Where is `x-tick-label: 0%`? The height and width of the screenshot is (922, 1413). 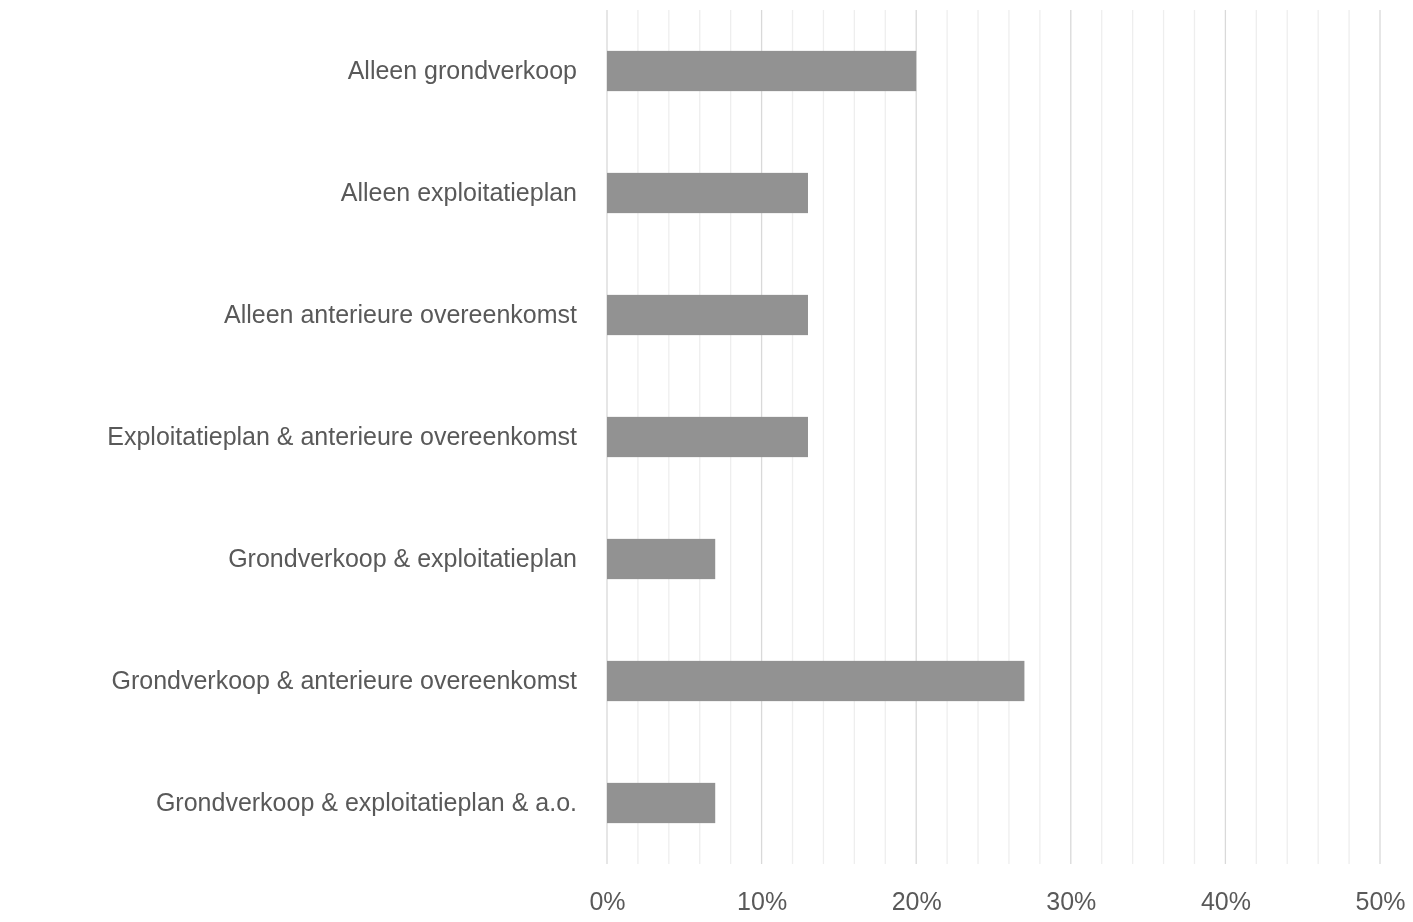 x-tick-label: 0% is located at coordinates (607, 900).